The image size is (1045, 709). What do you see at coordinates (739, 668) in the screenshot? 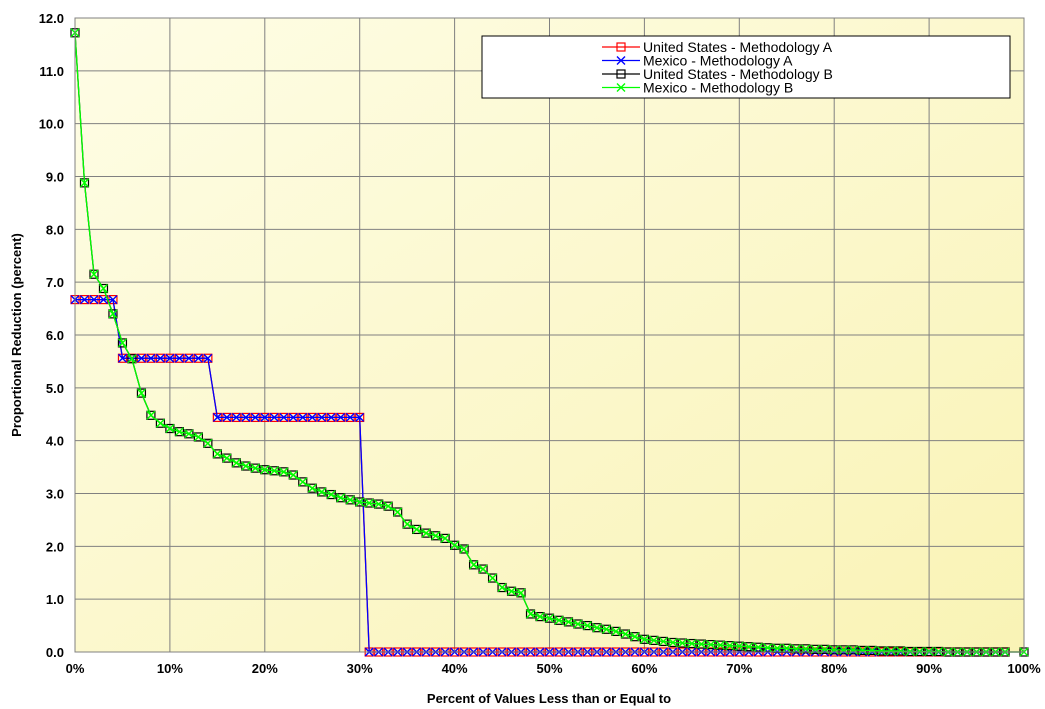
I see `x-tick-label: 70%` at bounding box center [739, 668].